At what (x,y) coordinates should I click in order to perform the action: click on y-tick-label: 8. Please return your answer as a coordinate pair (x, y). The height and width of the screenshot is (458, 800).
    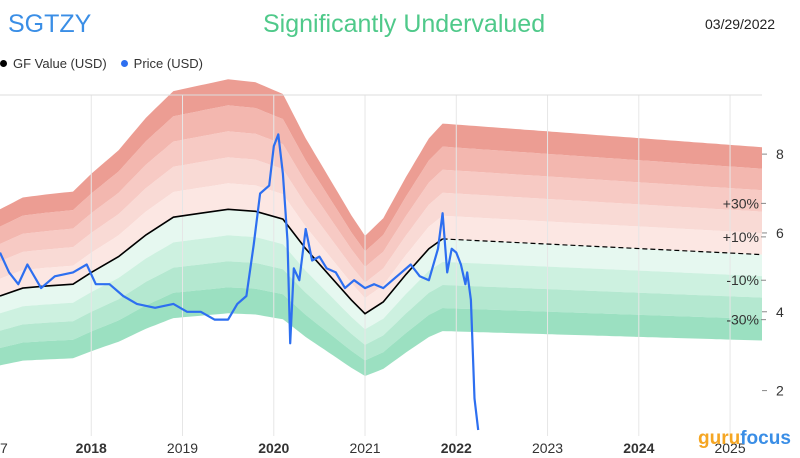
    Looking at the image, I should click on (780, 154).